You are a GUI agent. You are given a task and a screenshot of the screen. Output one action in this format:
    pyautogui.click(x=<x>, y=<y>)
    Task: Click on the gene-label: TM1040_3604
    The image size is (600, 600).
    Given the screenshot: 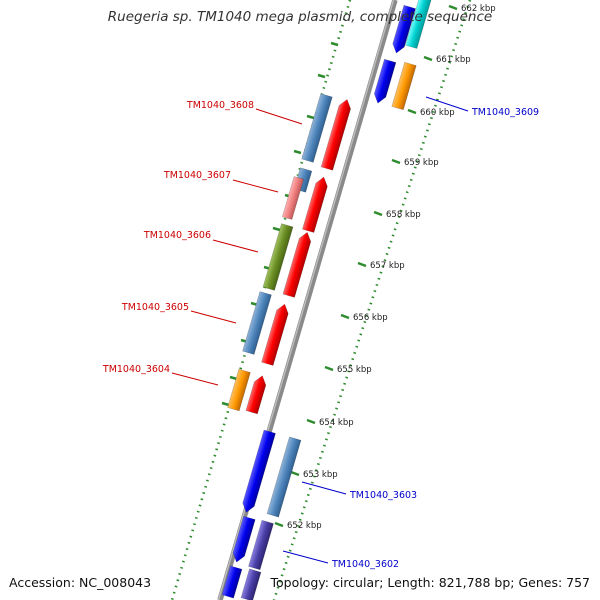 What is the action you would take?
    pyautogui.click(x=136, y=369)
    